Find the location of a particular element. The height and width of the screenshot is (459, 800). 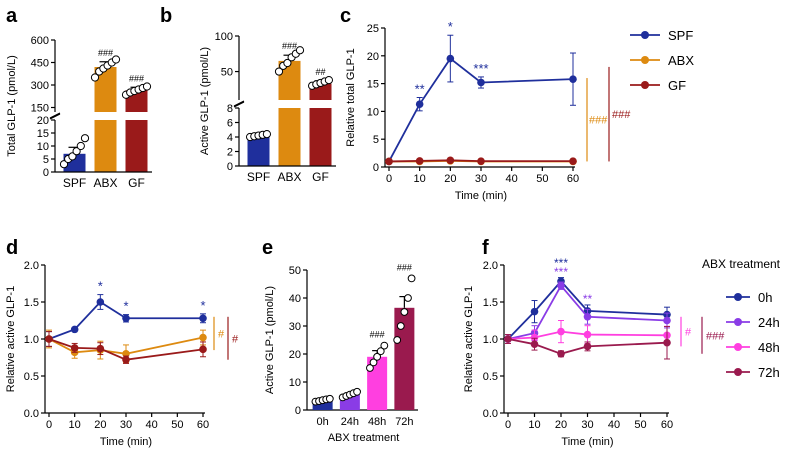

panel-label-b: b is located at coordinates (166, 16).